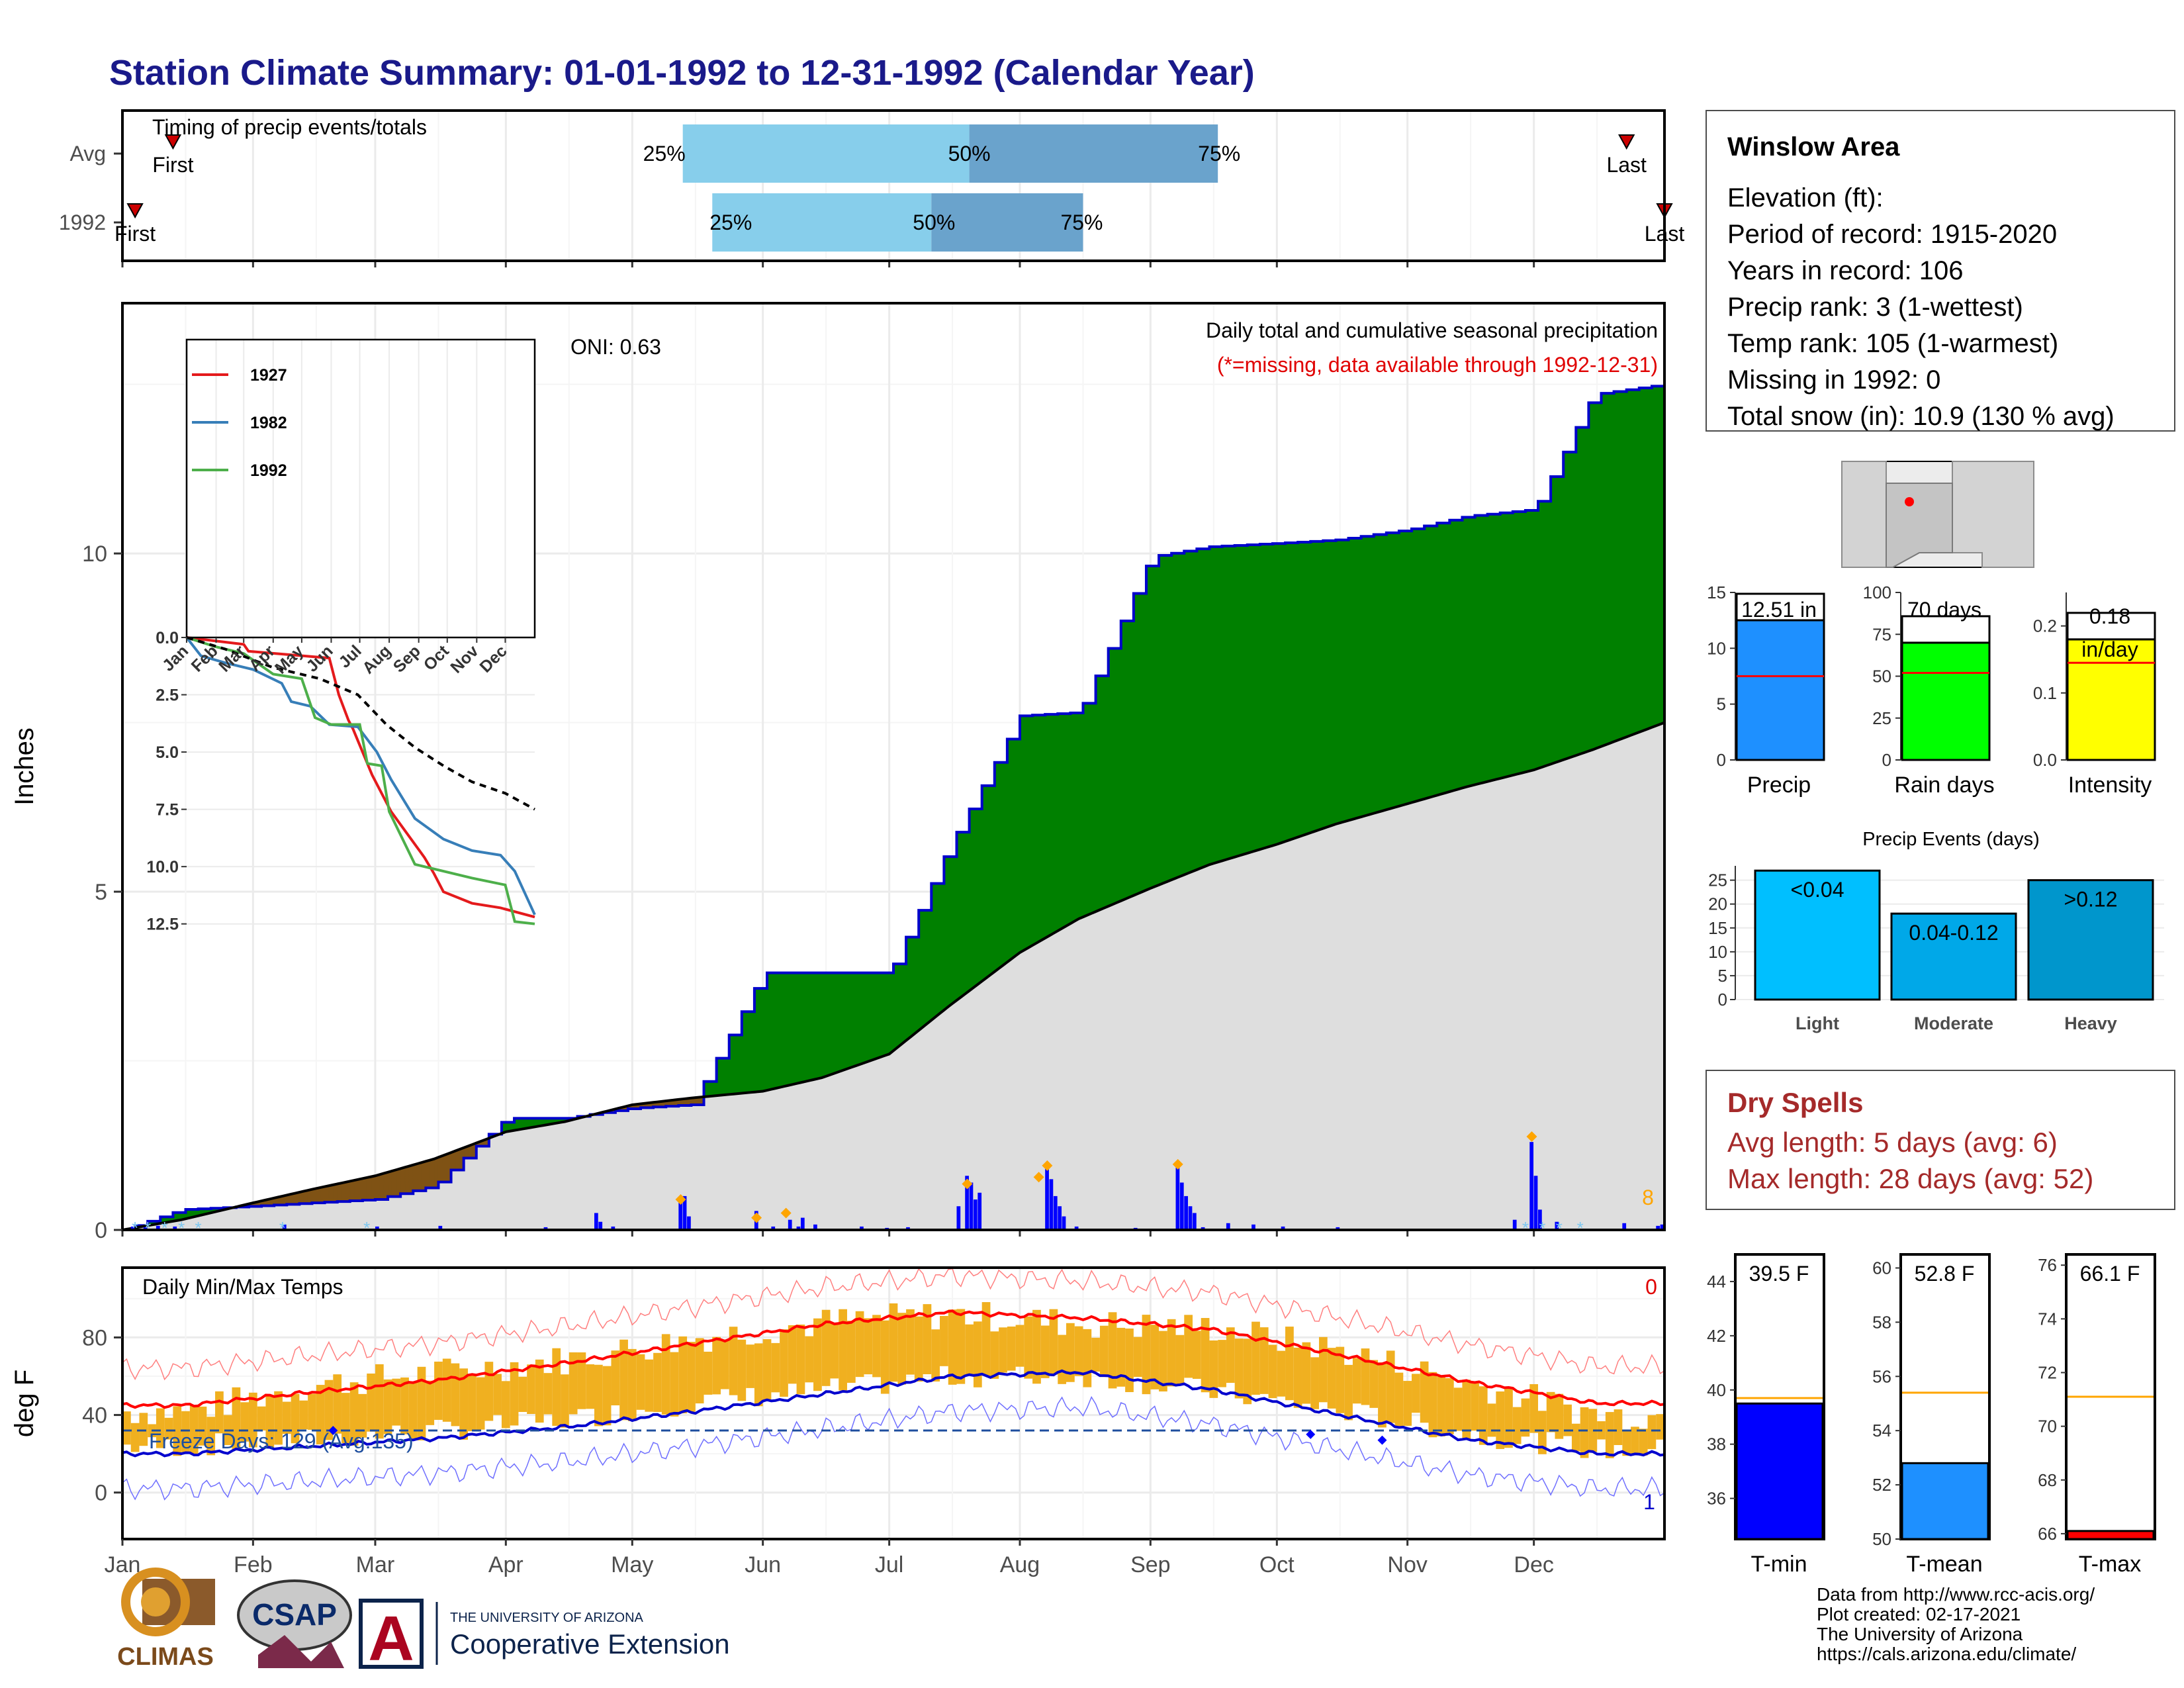 Image resolution: width=2184 pixels, height=1688 pixels. I want to click on inset-month-label: Nov, so click(464, 659).